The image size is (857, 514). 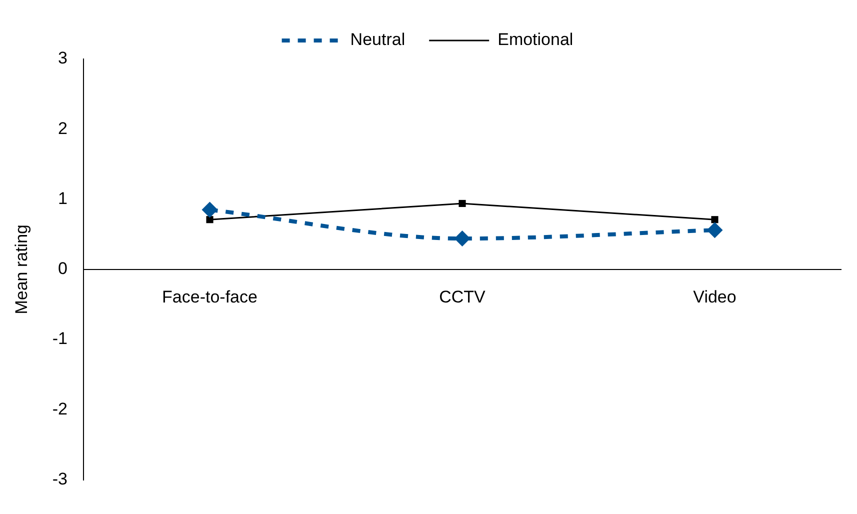 I want to click on y-tick-label: -1, so click(x=60, y=338).